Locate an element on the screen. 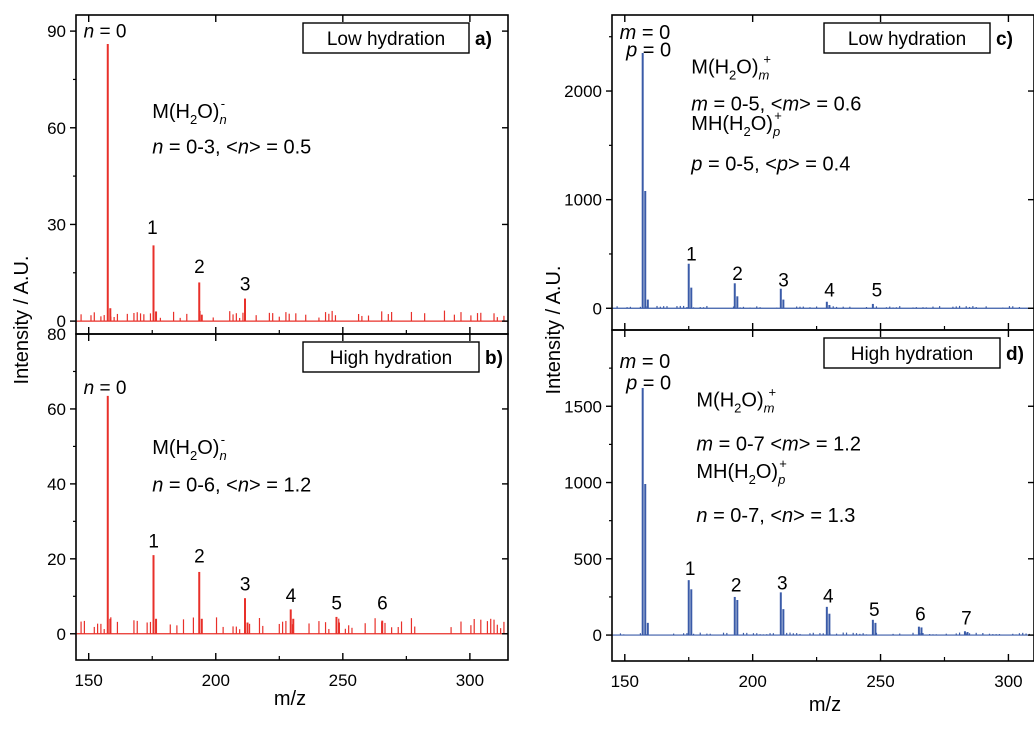  ytick-label: 1500 is located at coordinates (583, 406).